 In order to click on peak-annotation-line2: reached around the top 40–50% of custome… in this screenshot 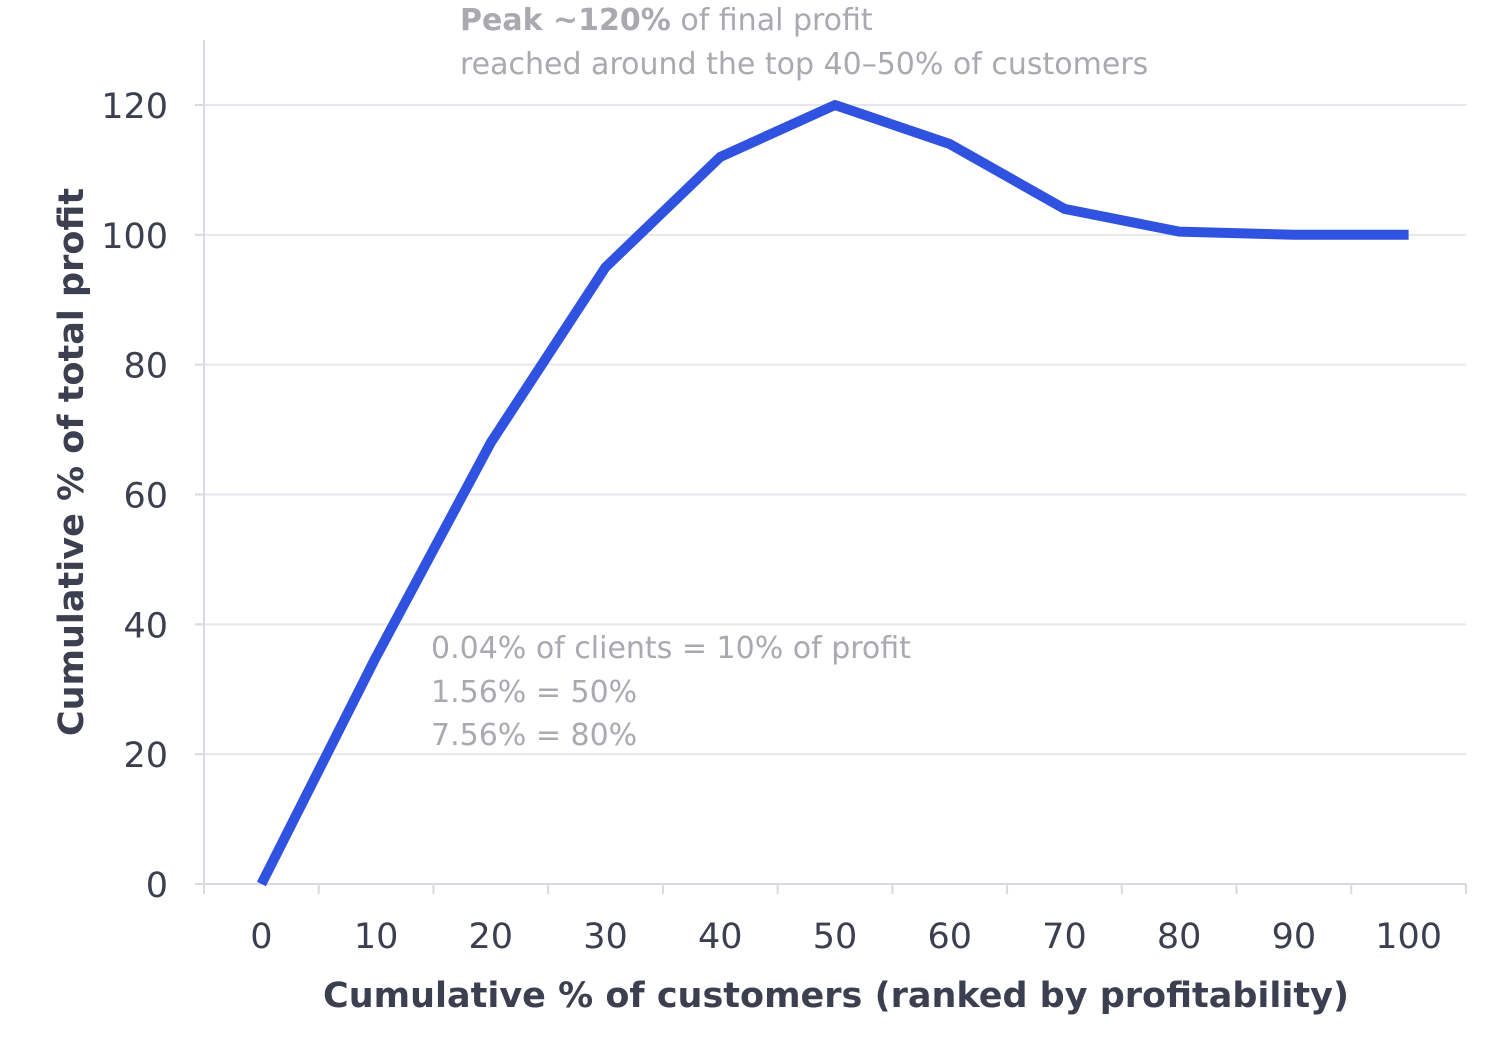, I will do `click(804, 64)`.